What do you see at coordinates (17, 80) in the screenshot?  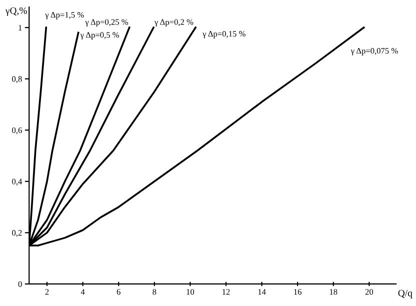 I see `y-tick-label: 0,8` at bounding box center [17, 80].